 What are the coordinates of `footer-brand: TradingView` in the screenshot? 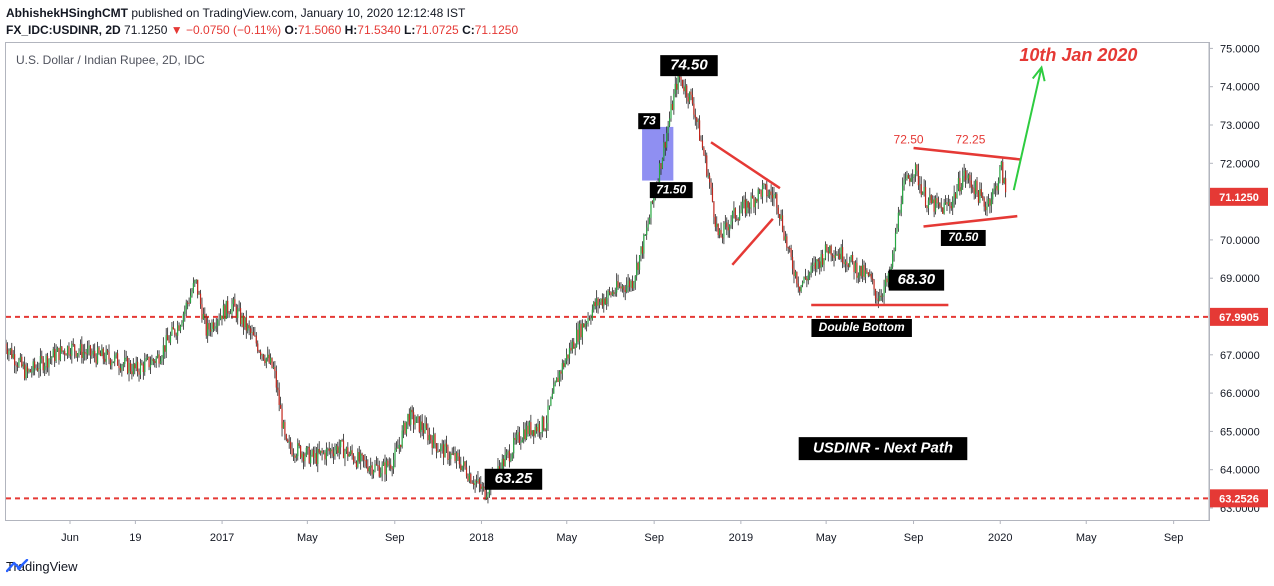 It's located at (42, 566).